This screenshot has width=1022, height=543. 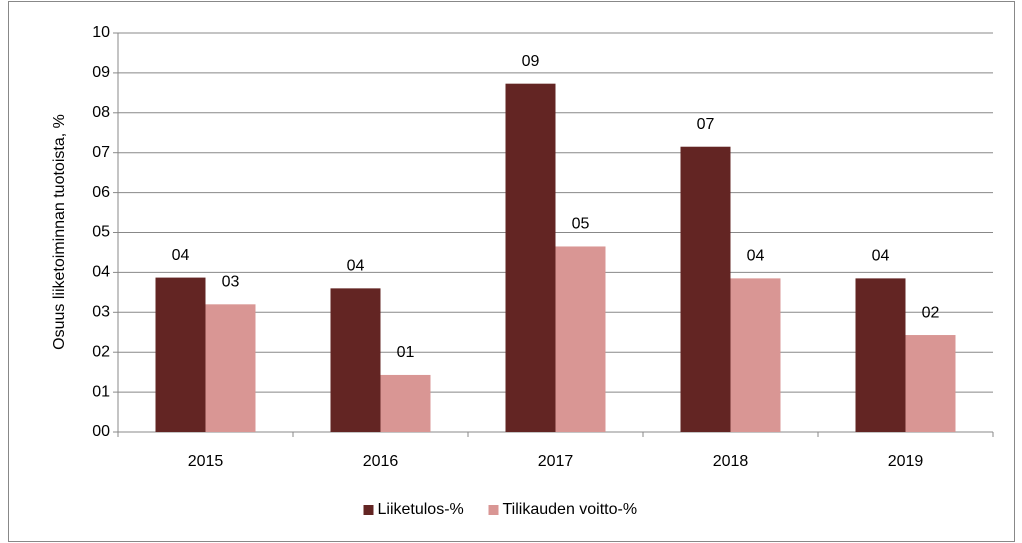 I want to click on legend-label: Tilikauden voitto-%, so click(x=570, y=509).